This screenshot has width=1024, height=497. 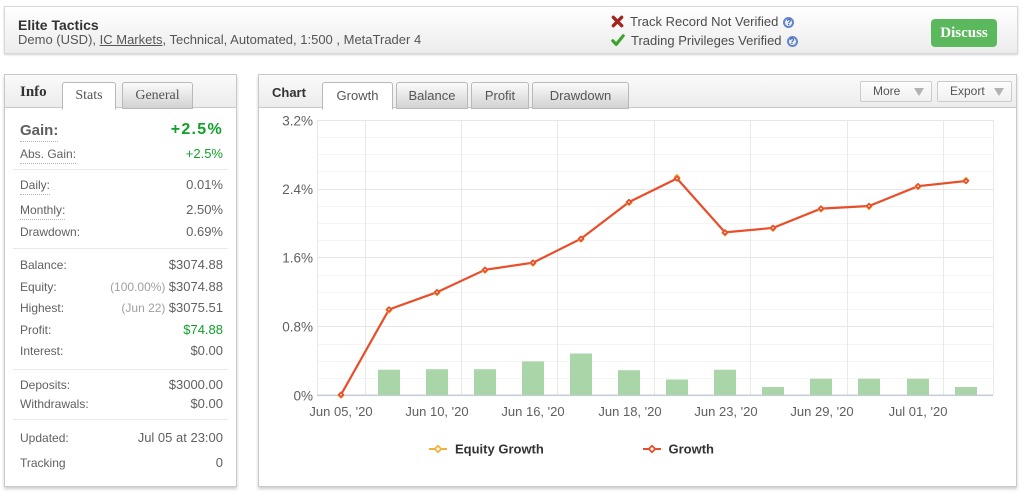 What do you see at coordinates (297, 120) in the screenshot?
I see `svg-text: 3.2%` at bounding box center [297, 120].